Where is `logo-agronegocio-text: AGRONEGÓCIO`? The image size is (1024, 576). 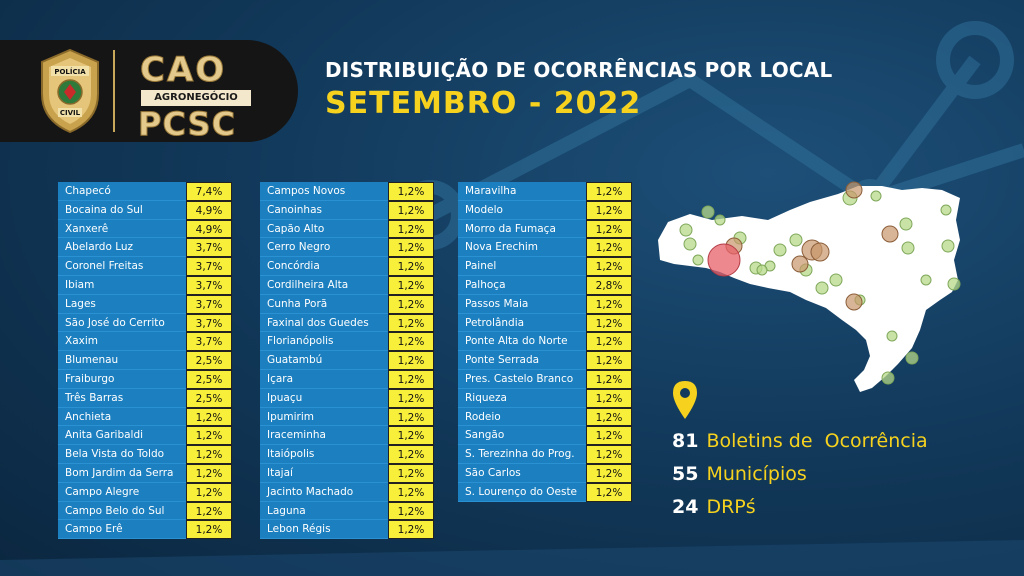
logo-agronegocio-text: AGRONEGÓCIO is located at coordinates (196, 98).